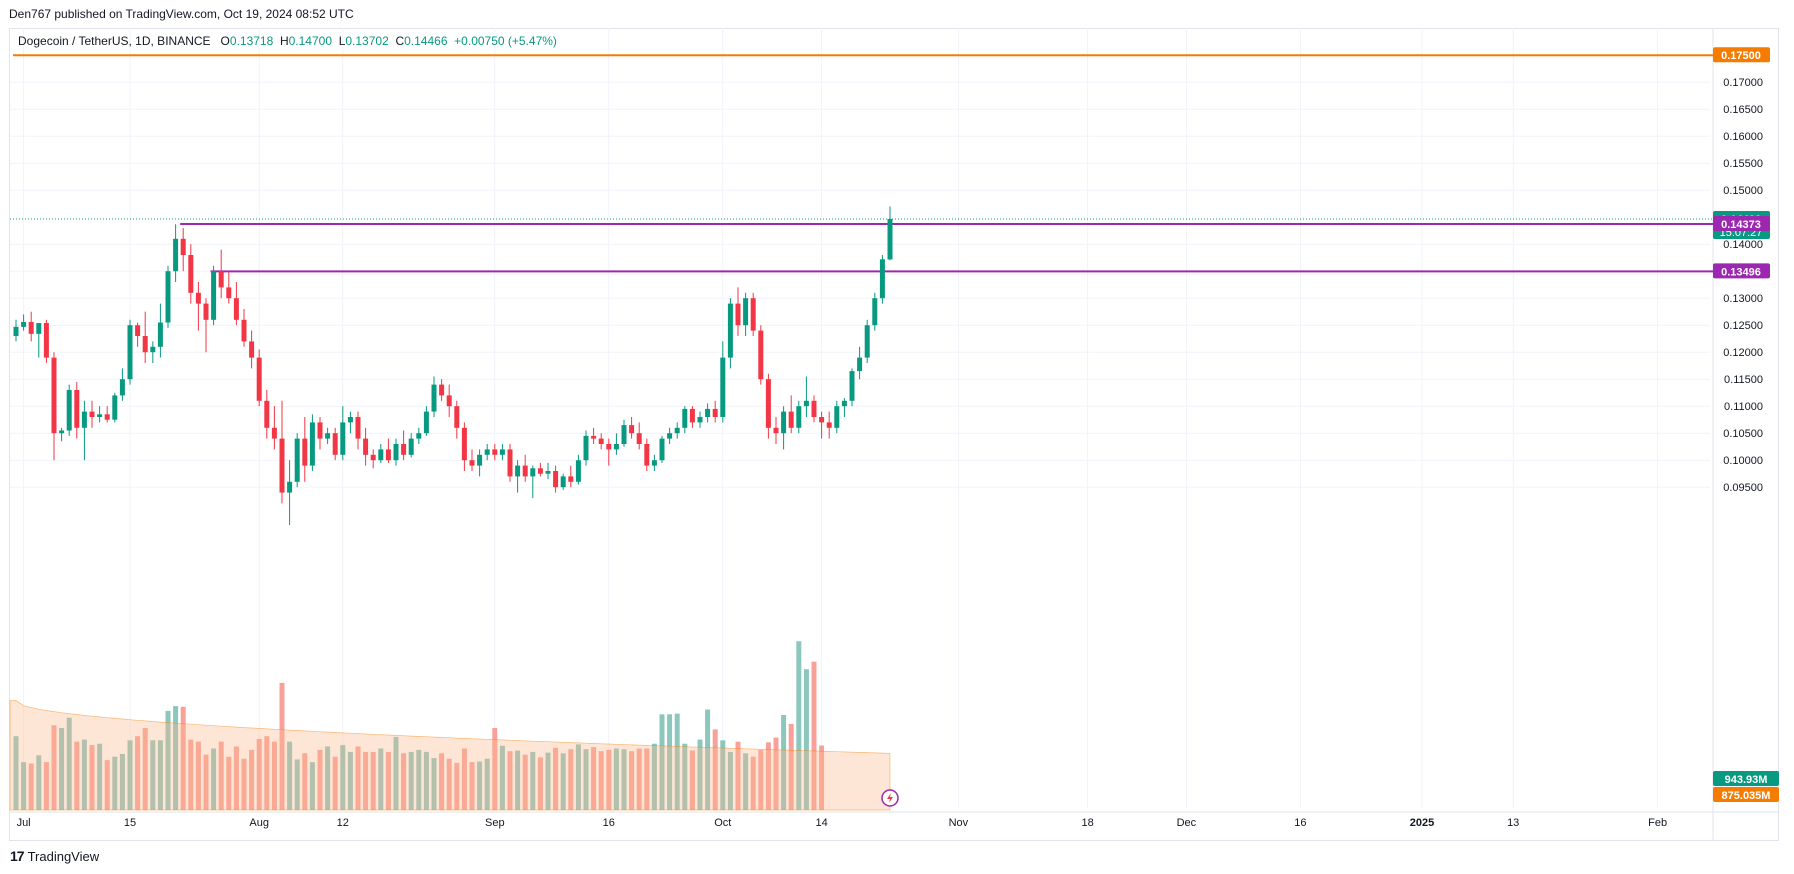  I want to click on tradingview-brand: 17 TradingView, so click(54, 856).